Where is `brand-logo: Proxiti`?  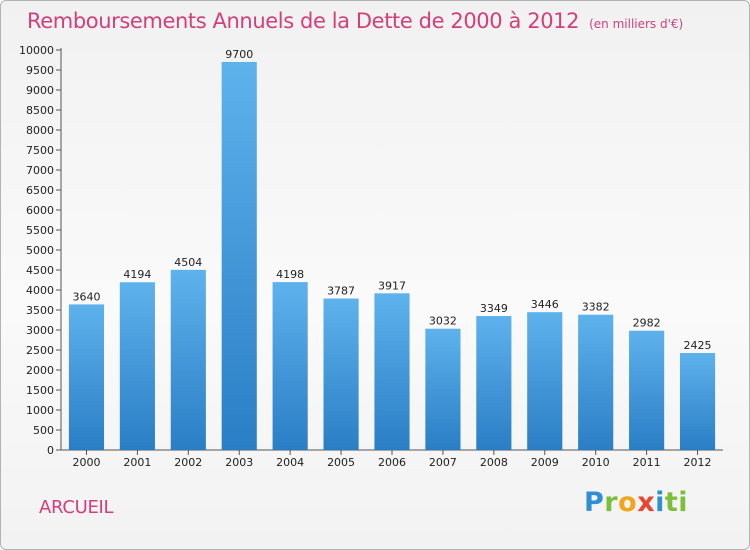
brand-logo: Proxiti is located at coordinates (636, 502).